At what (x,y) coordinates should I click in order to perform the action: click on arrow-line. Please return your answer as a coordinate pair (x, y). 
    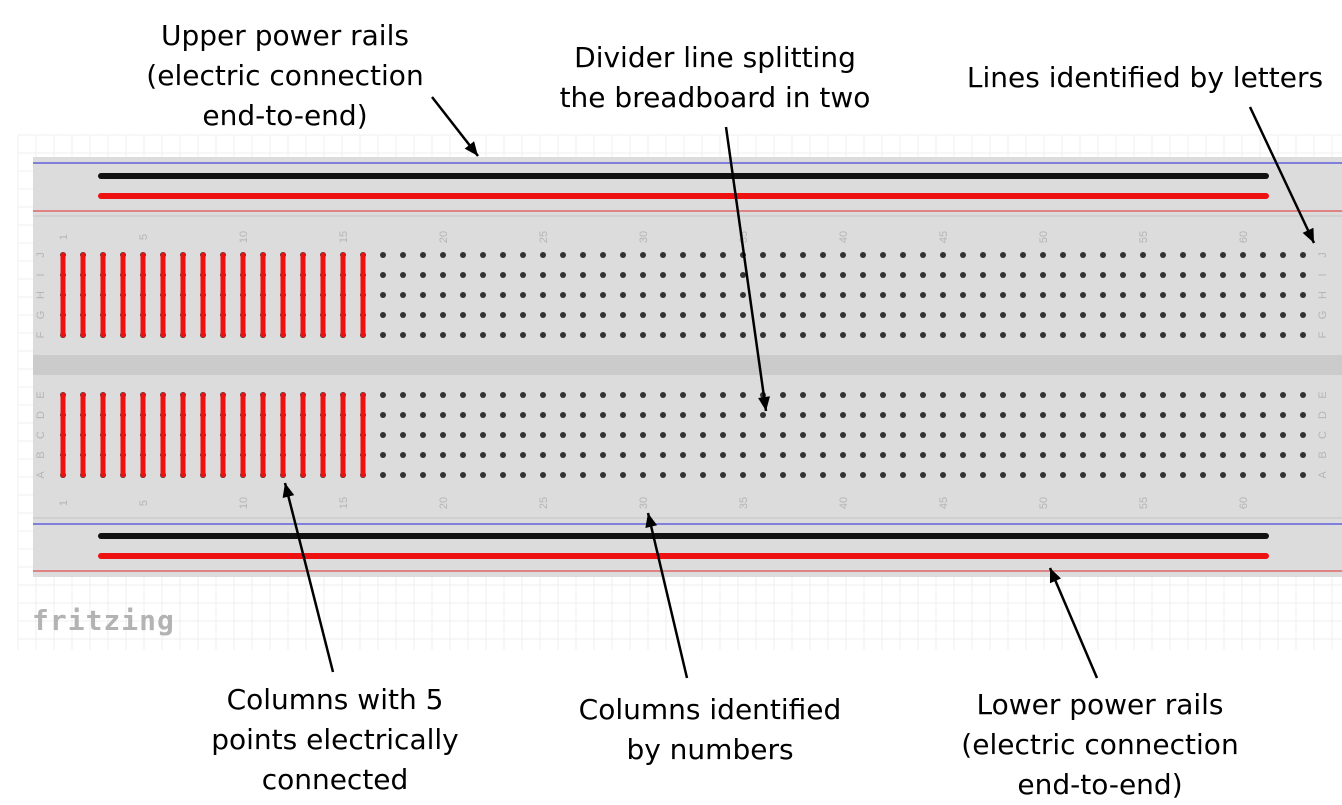
    Looking at the image, I should click on (1073, 623).